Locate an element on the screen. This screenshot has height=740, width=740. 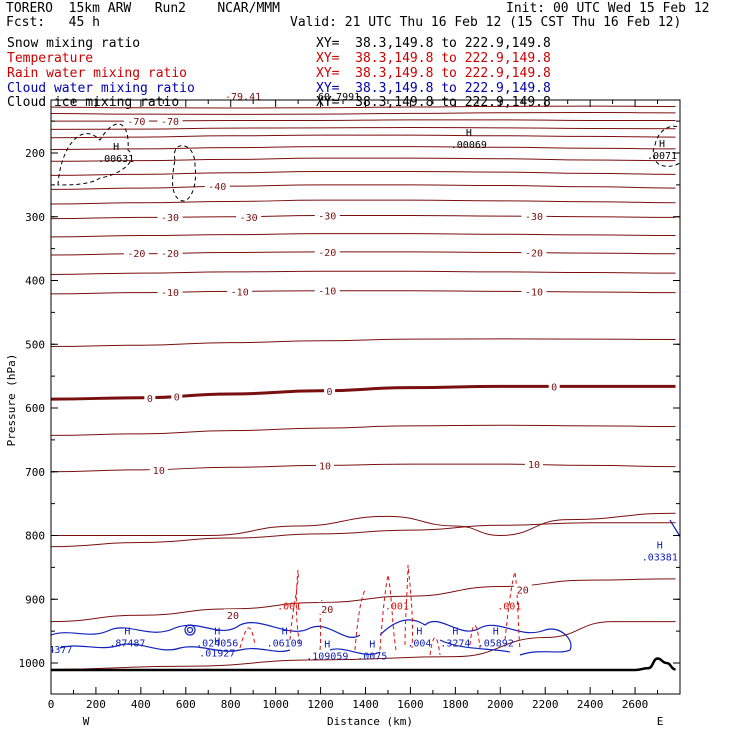
isotherm-label: 20 is located at coordinates (233, 616).